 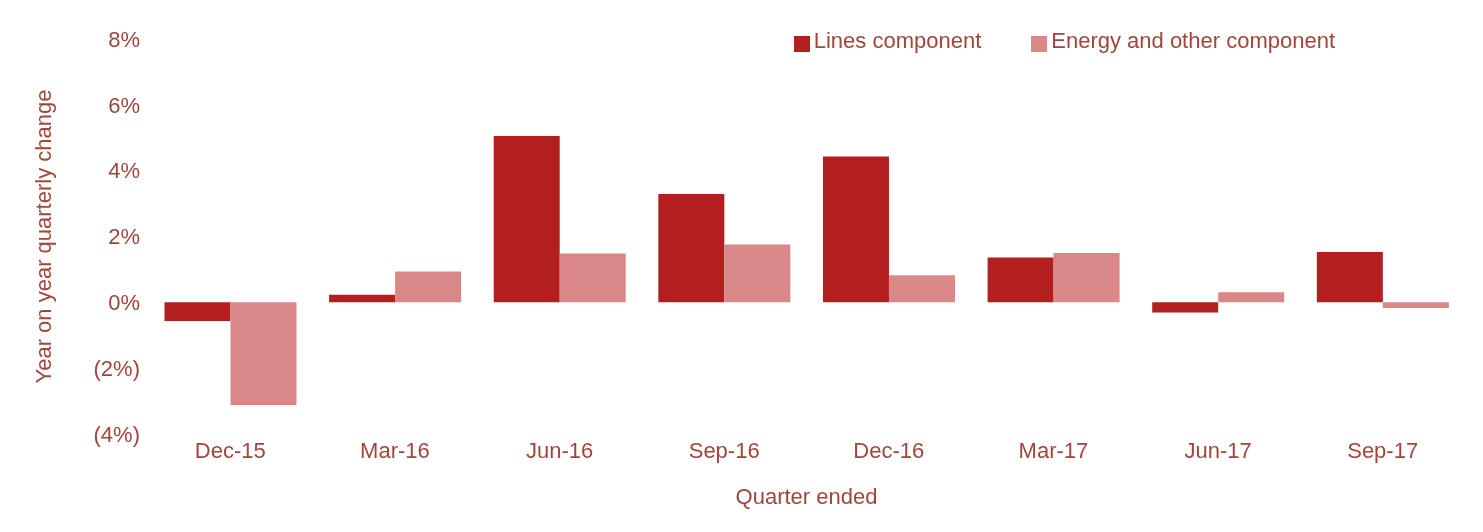 I want to click on x-tick-label: Jun-16, so click(x=559, y=450).